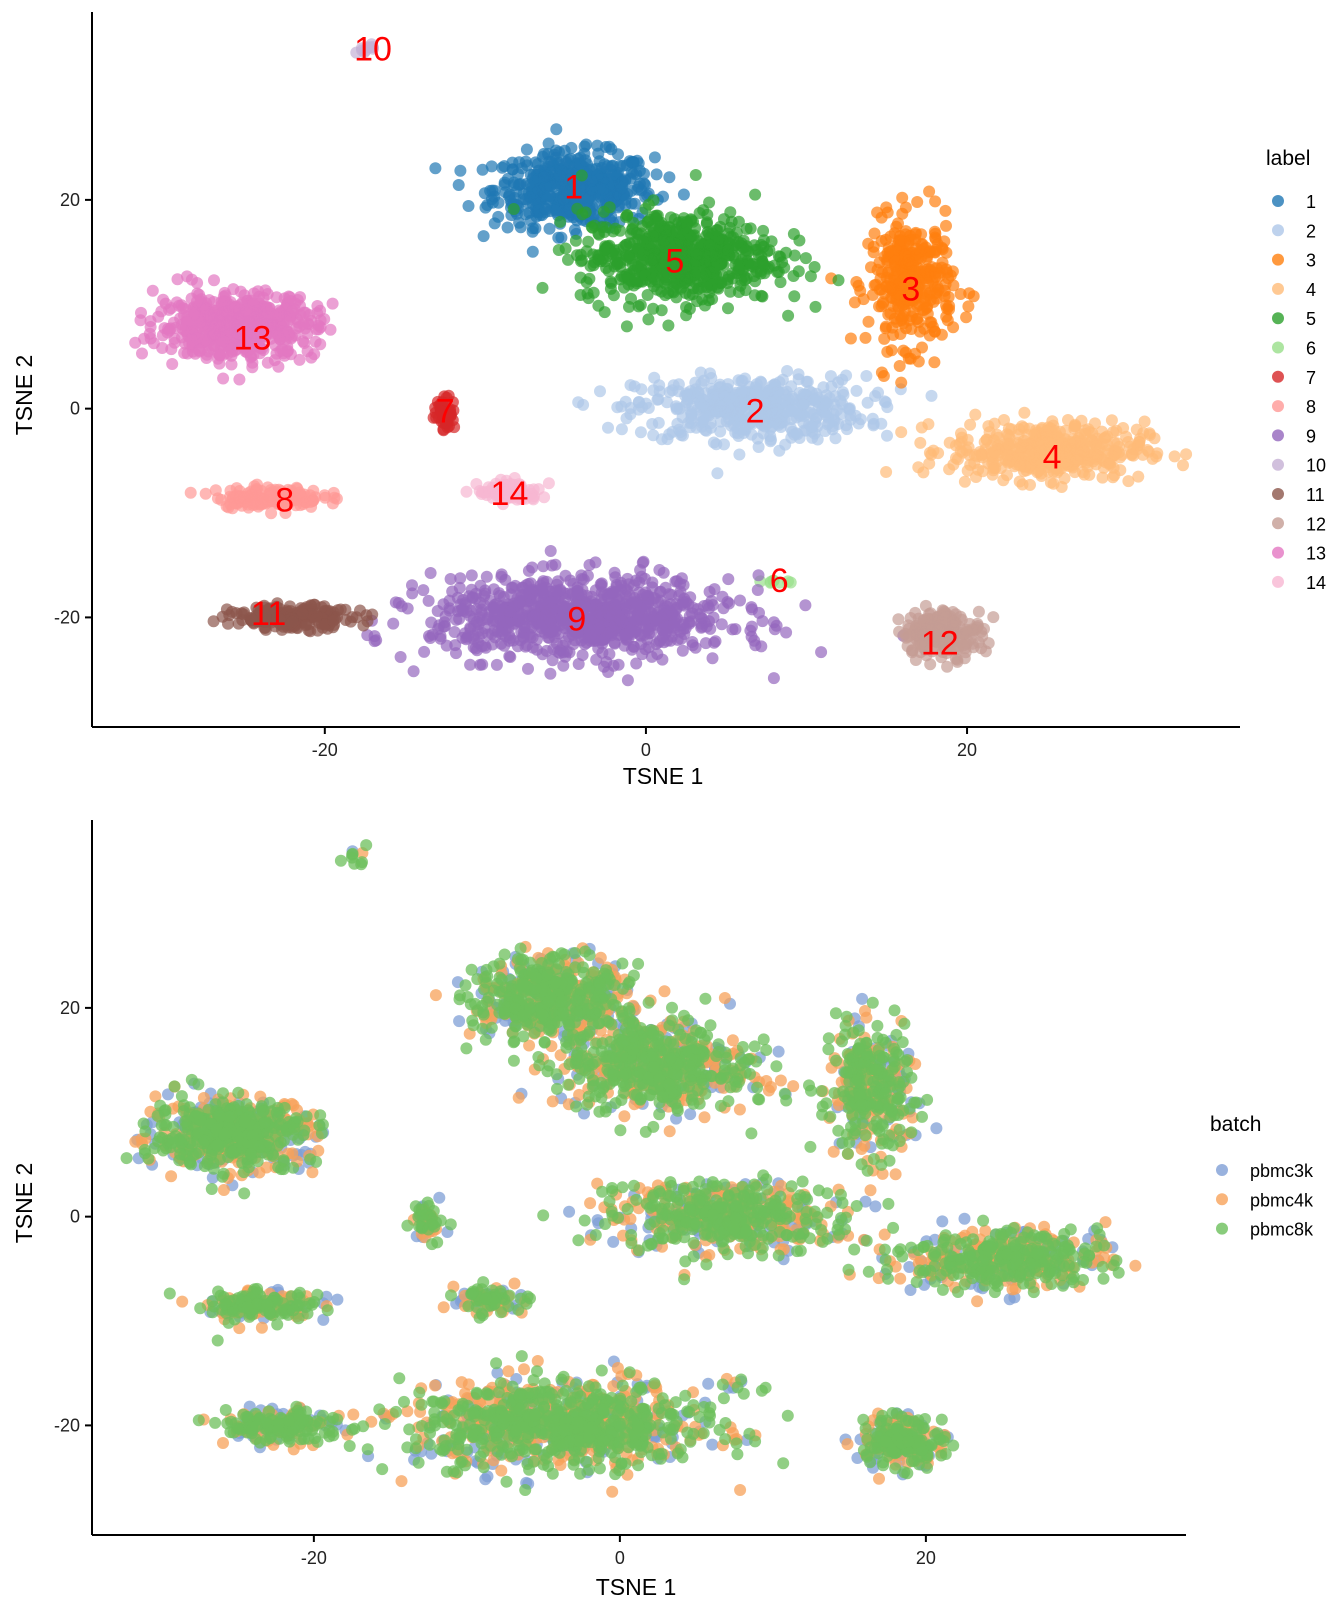  What do you see at coordinates (1311, 261) in the screenshot?
I see `legend-label-3: 3` at bounding box center [1311, 261].